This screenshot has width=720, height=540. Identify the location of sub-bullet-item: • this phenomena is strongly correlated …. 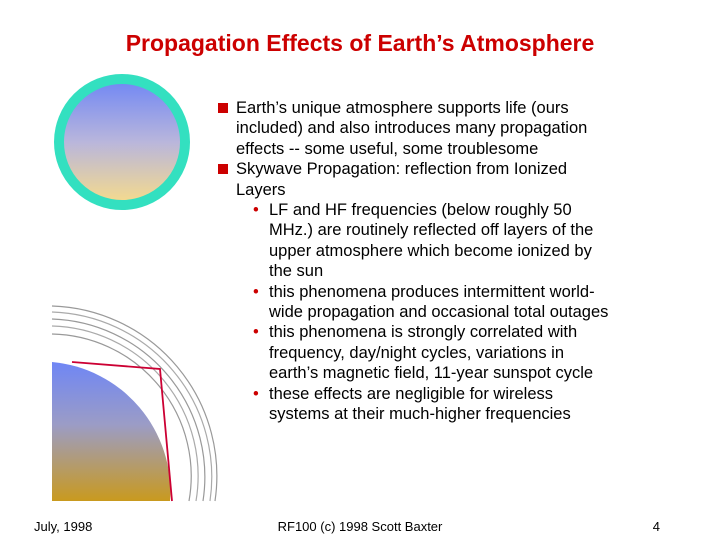
(458, 352).